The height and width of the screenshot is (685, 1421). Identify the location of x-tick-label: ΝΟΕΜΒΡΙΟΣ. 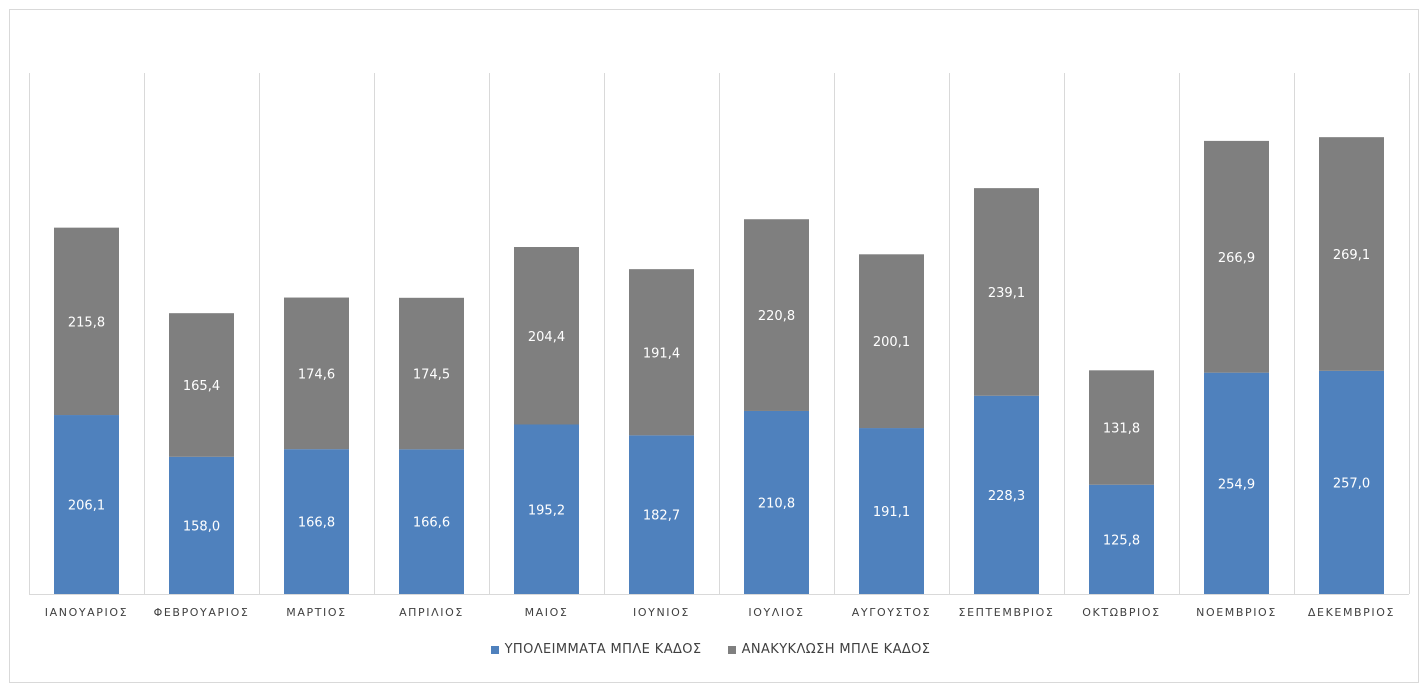
(1236, 612).